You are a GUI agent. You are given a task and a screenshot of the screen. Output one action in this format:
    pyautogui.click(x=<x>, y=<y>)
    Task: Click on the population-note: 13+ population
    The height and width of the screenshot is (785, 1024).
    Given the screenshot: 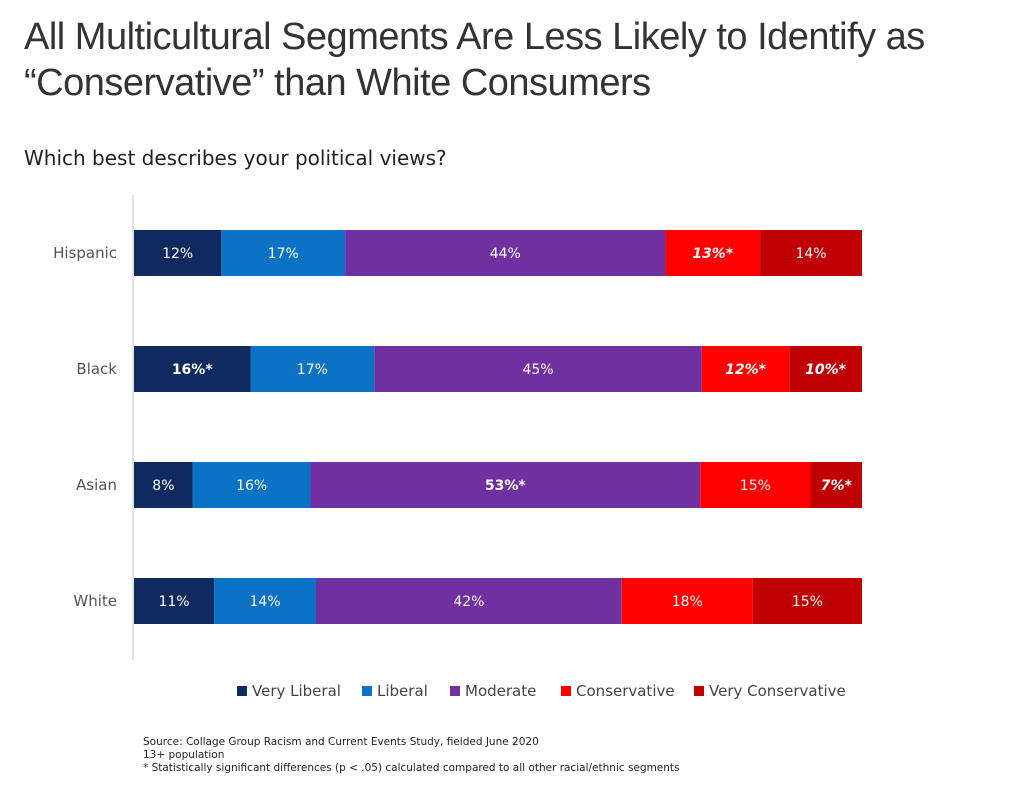 What is the action you would take?
    pyautogui.click(x=184, y=755)
    